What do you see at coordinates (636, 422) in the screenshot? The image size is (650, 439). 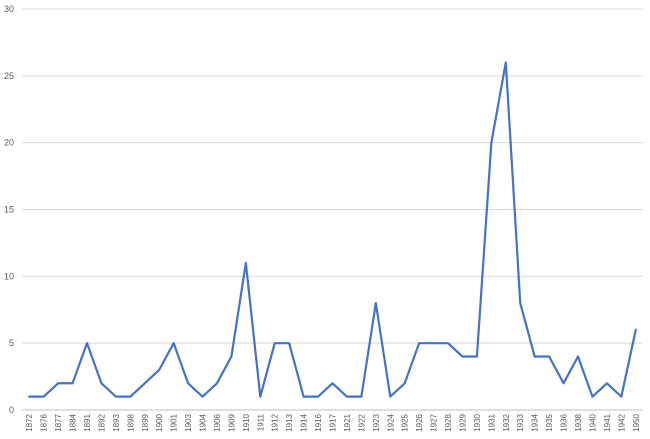 I see `x-tick-label: 1950` at bounding box center [636, 422].